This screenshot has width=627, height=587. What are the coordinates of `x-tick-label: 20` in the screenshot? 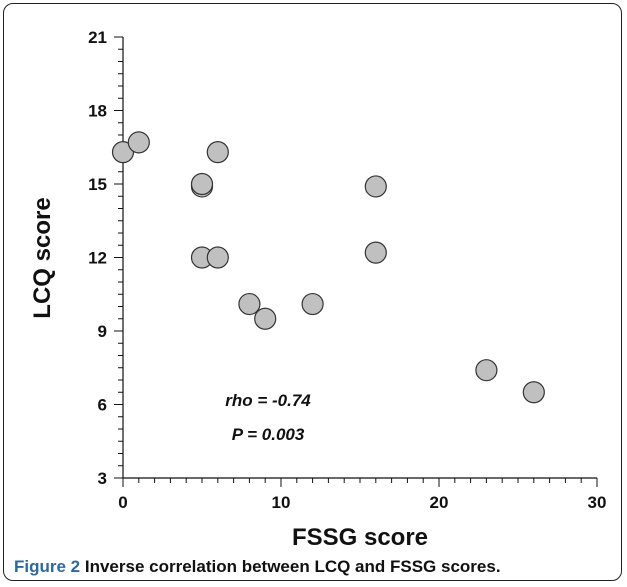 It's located at (439, 502).